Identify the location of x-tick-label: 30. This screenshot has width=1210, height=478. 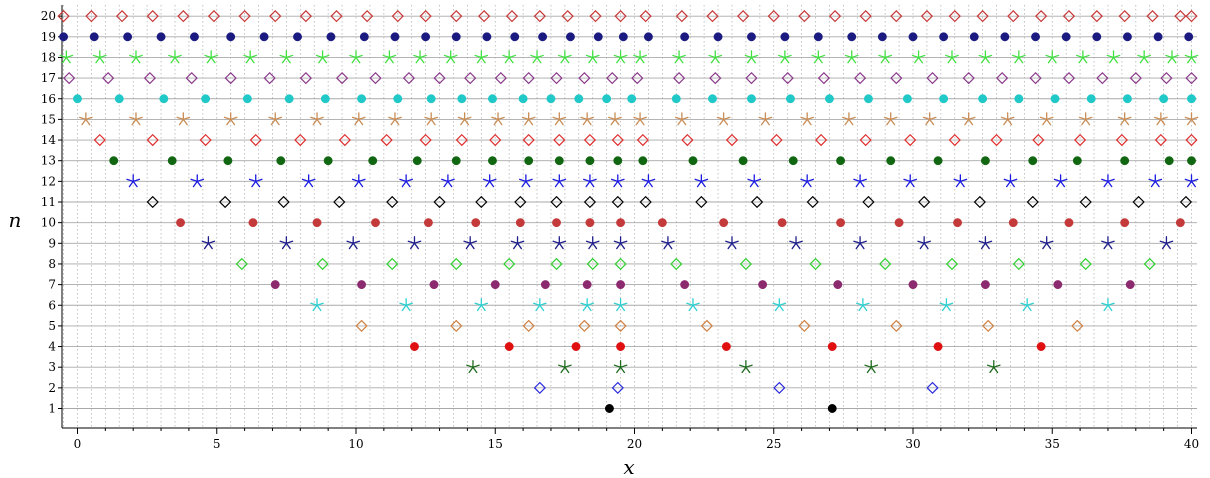
(912, 444).